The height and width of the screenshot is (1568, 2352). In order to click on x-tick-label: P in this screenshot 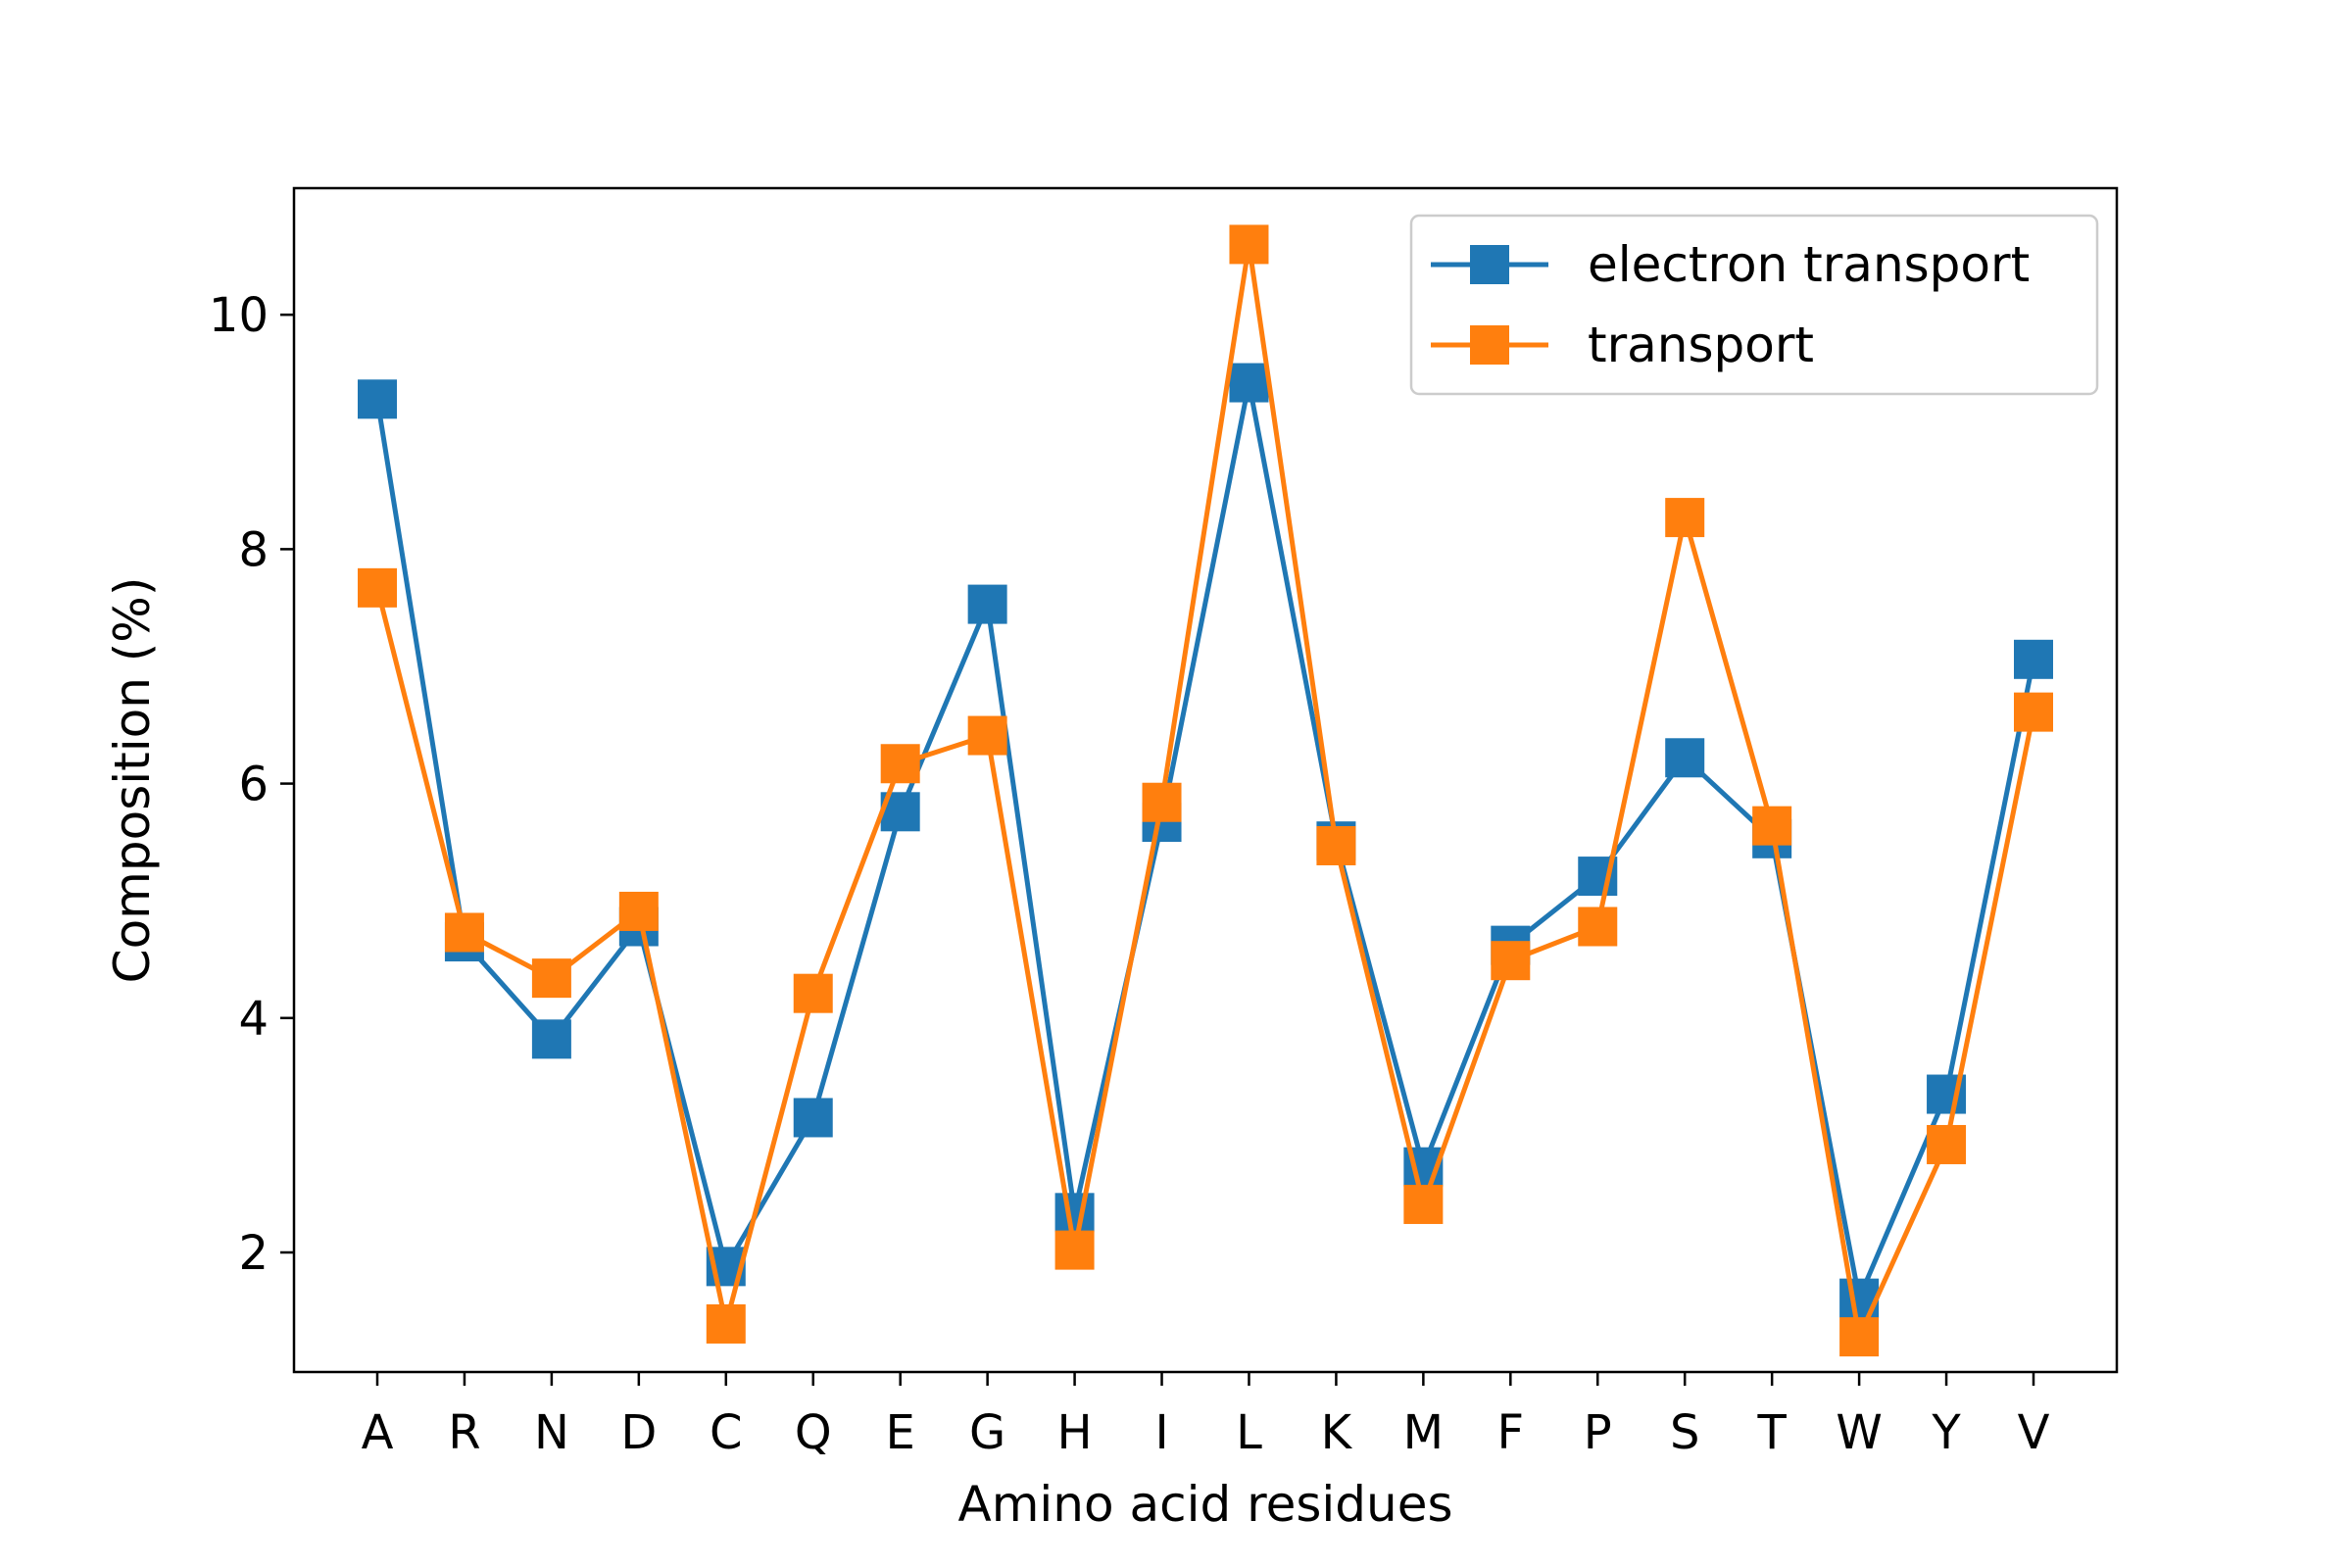, I will do `click(1598, 1432)`.